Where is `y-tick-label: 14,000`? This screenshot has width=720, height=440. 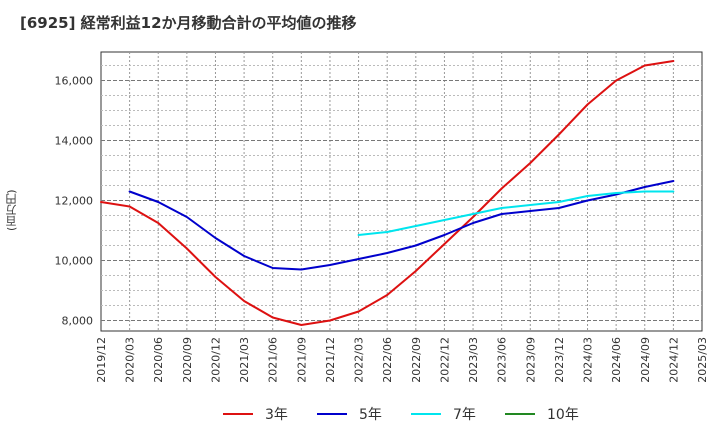
y-tick-label: 14,000 is located at coordinates (74, 141).